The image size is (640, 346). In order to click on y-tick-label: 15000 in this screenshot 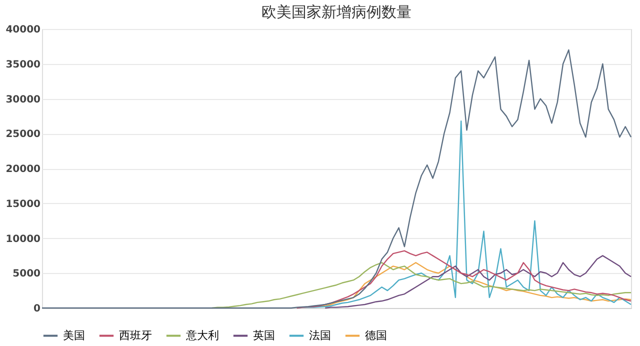, I will do `click(23, 204)`.